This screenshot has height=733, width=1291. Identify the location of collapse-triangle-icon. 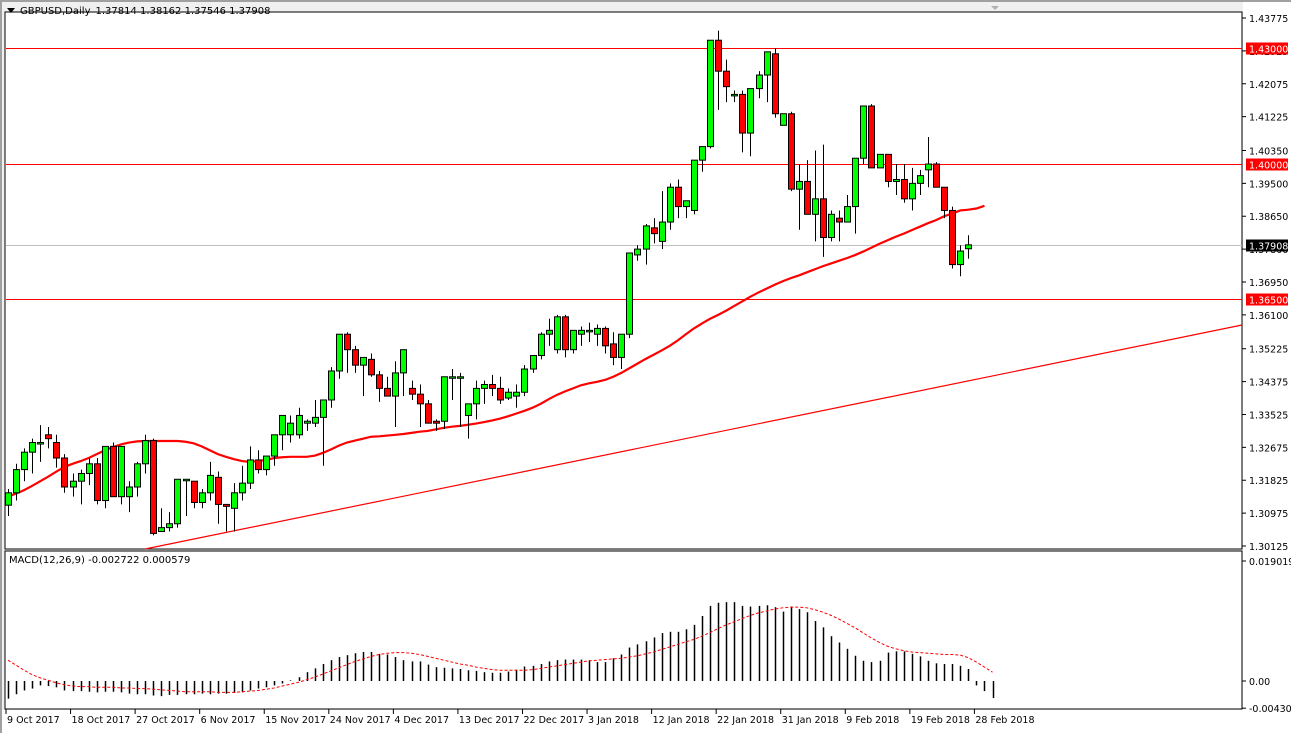
(11, 10).